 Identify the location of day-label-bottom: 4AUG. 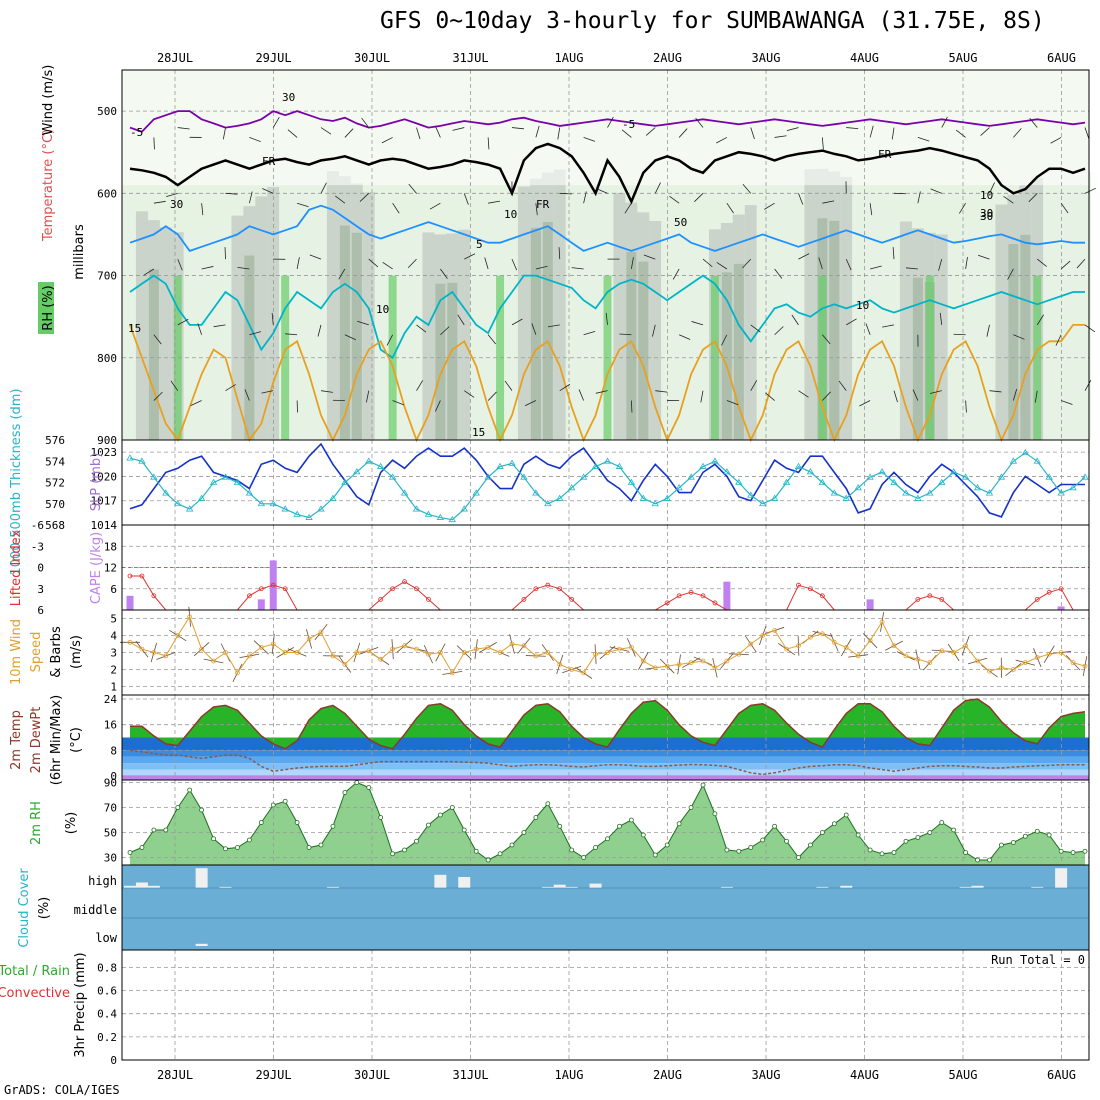
(864, 1075).